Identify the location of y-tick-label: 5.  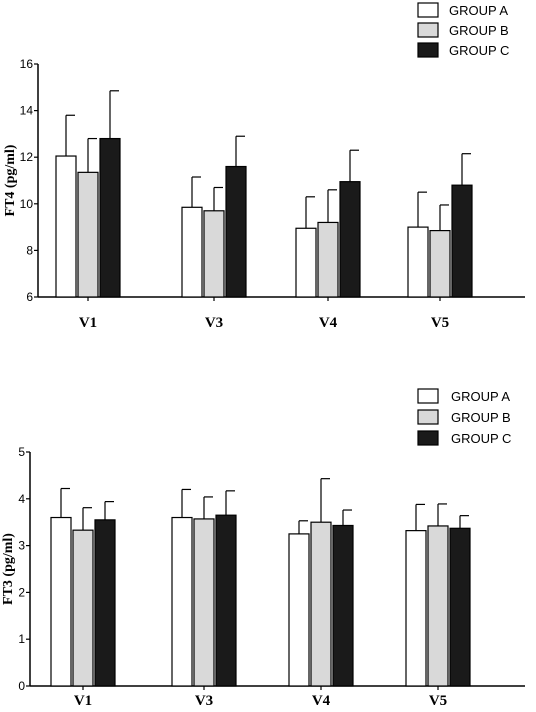
(21, 452).